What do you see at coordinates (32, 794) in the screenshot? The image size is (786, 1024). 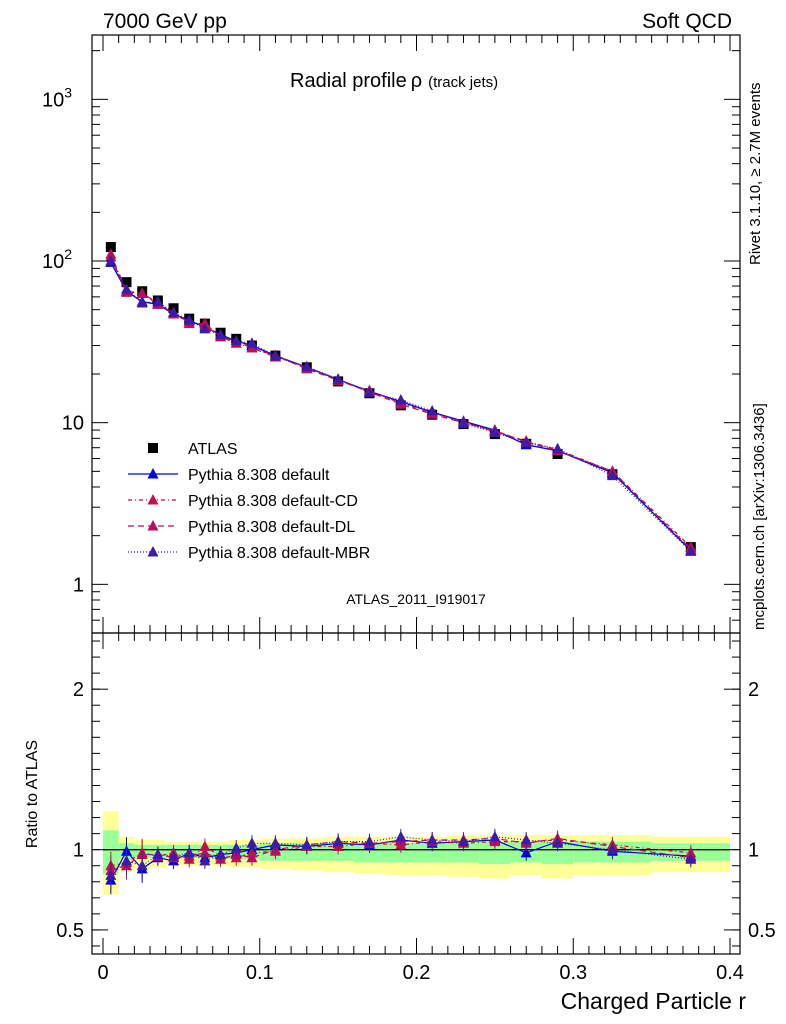 I see `ratio-ylabel: Ratio to ATLAS` at bounding box center [32, 794].